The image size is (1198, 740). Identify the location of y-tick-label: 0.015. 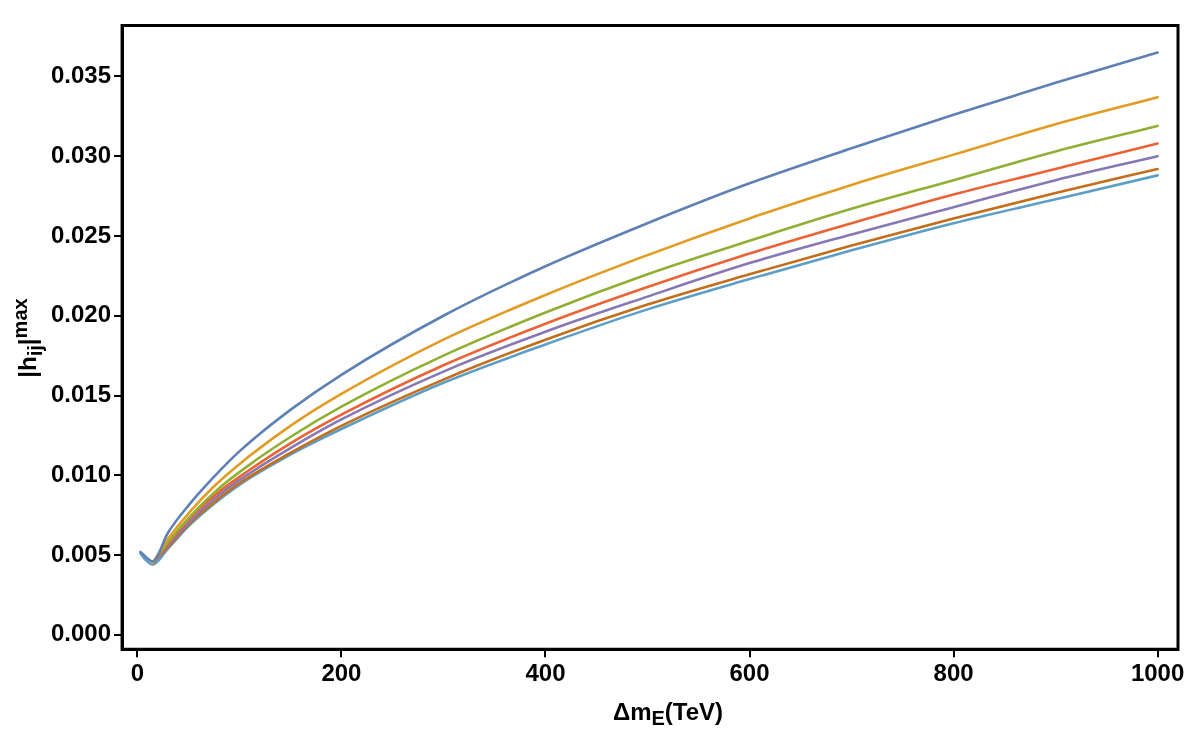
(81, 394).